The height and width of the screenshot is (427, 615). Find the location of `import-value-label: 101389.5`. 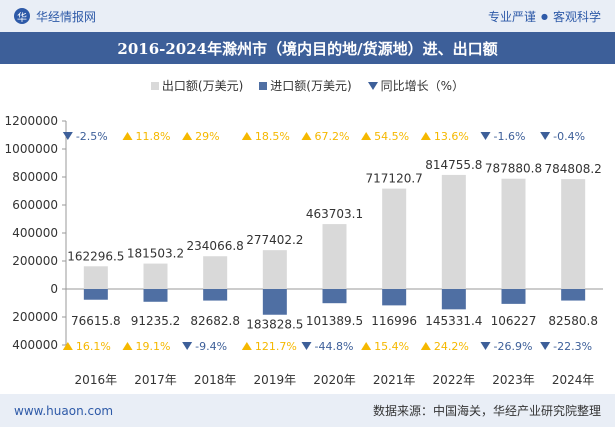

import-value-label: 101389.5 is located at coordinates (334, 321).